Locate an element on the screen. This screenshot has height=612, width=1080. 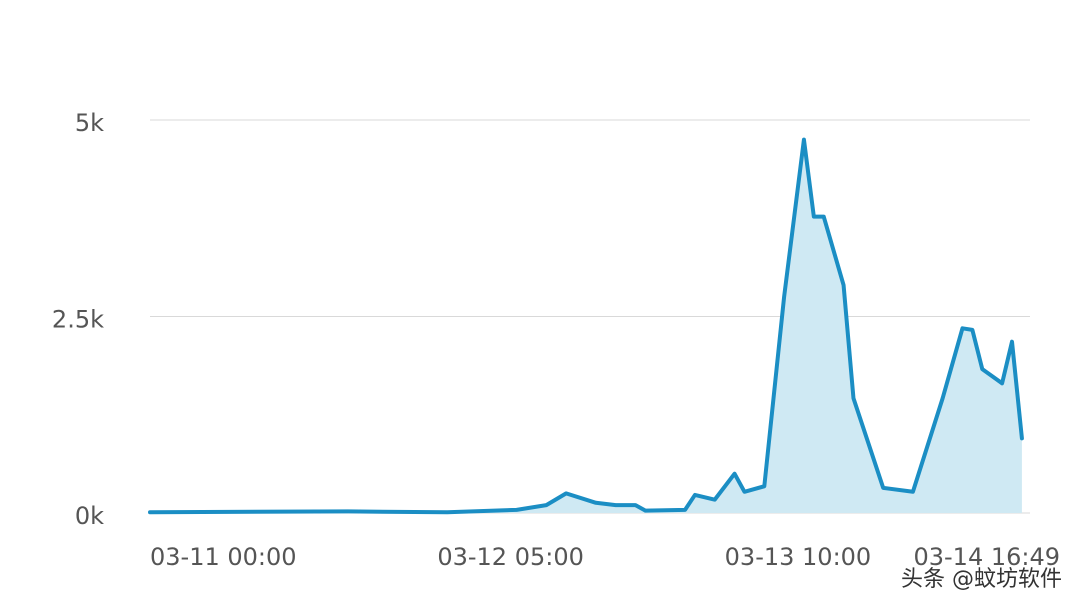
x-tick-label: 03-14 16:49 is located at coordinates (986, 557).